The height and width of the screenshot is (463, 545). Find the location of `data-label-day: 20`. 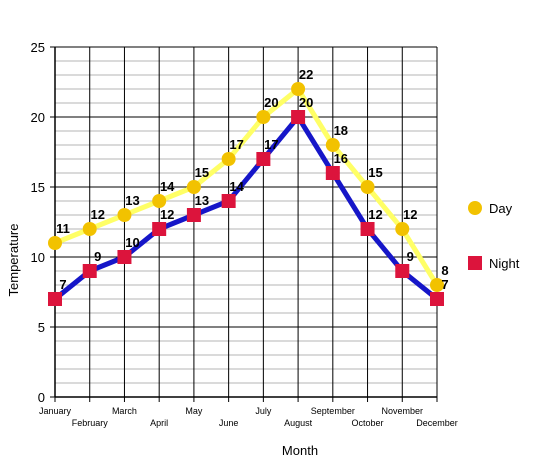

data-label-day: 20 is located at coordinates (271, 102).